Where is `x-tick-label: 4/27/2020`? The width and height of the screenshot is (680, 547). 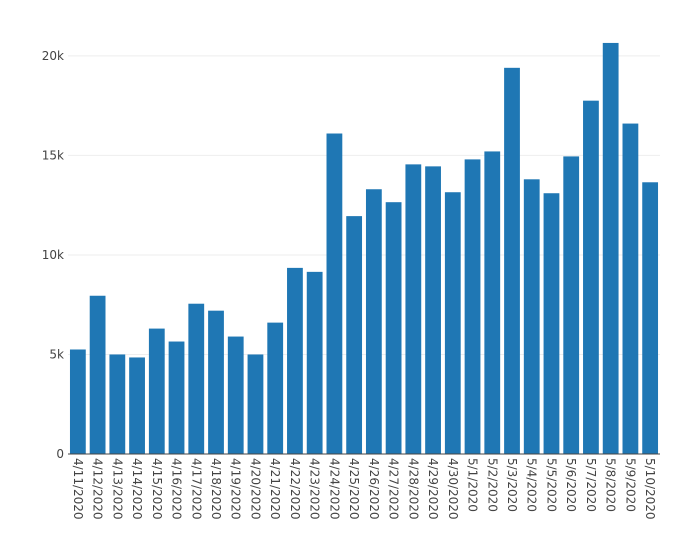 x-tick-label: 4/27/2020 is located at coordinates (394, 489).